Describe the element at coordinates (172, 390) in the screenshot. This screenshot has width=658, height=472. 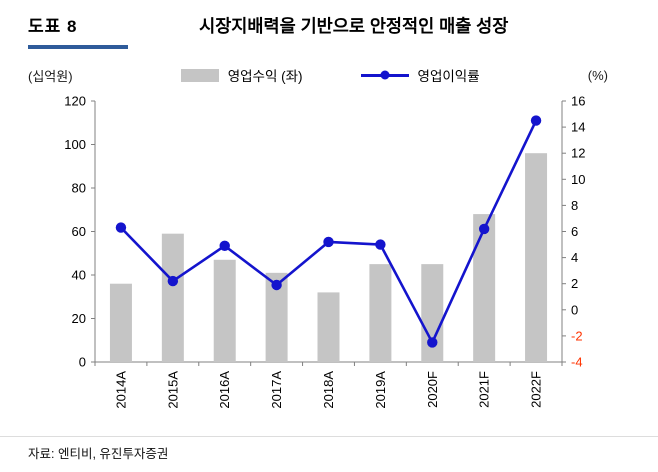
I see `x-label-2015A: 2015A` at that location.